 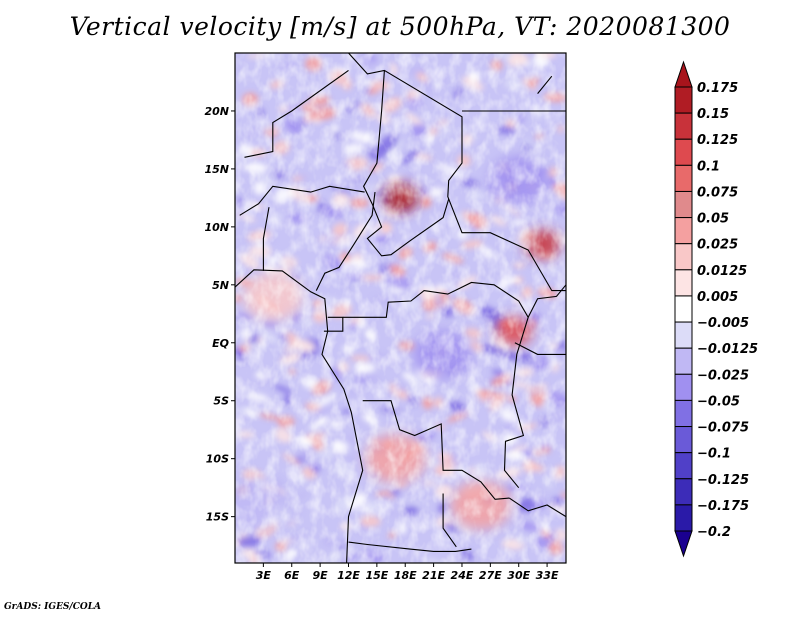 What do you see at coordinates (433, 575) in the screenshot?
I see `lon-tick-label: 21E` at bounding box center [433, 575].